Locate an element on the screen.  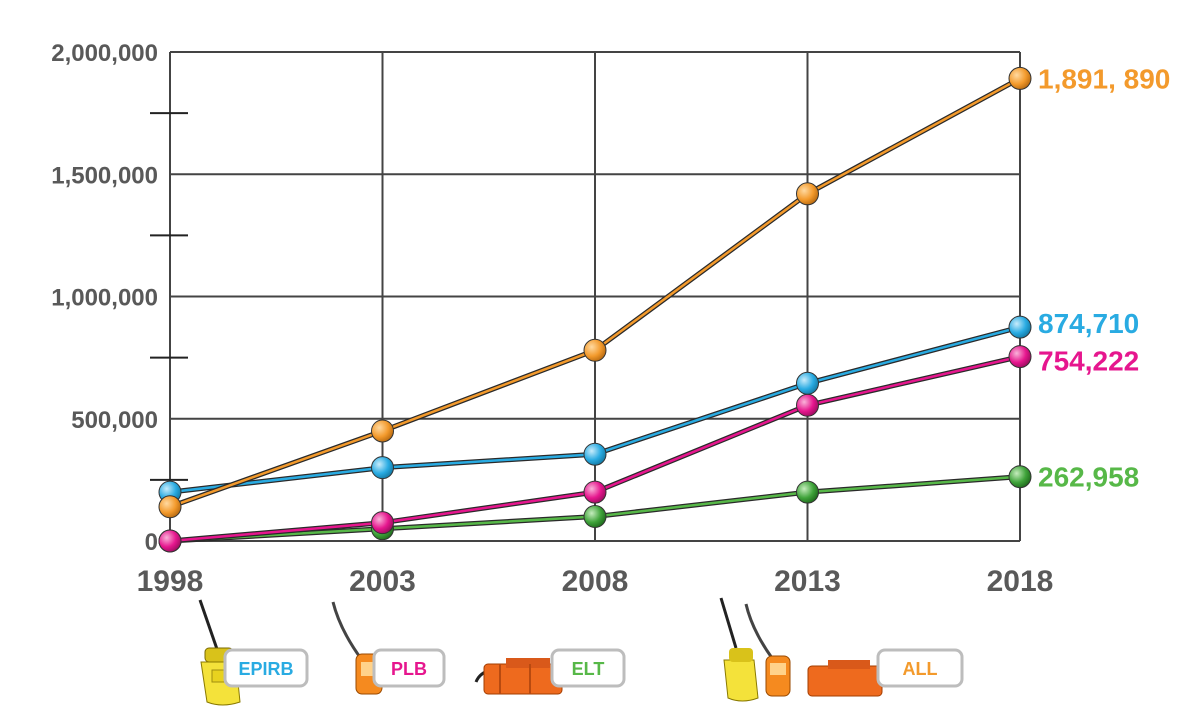
legend-tag-all: ALL is located at coordinates (920, 668).